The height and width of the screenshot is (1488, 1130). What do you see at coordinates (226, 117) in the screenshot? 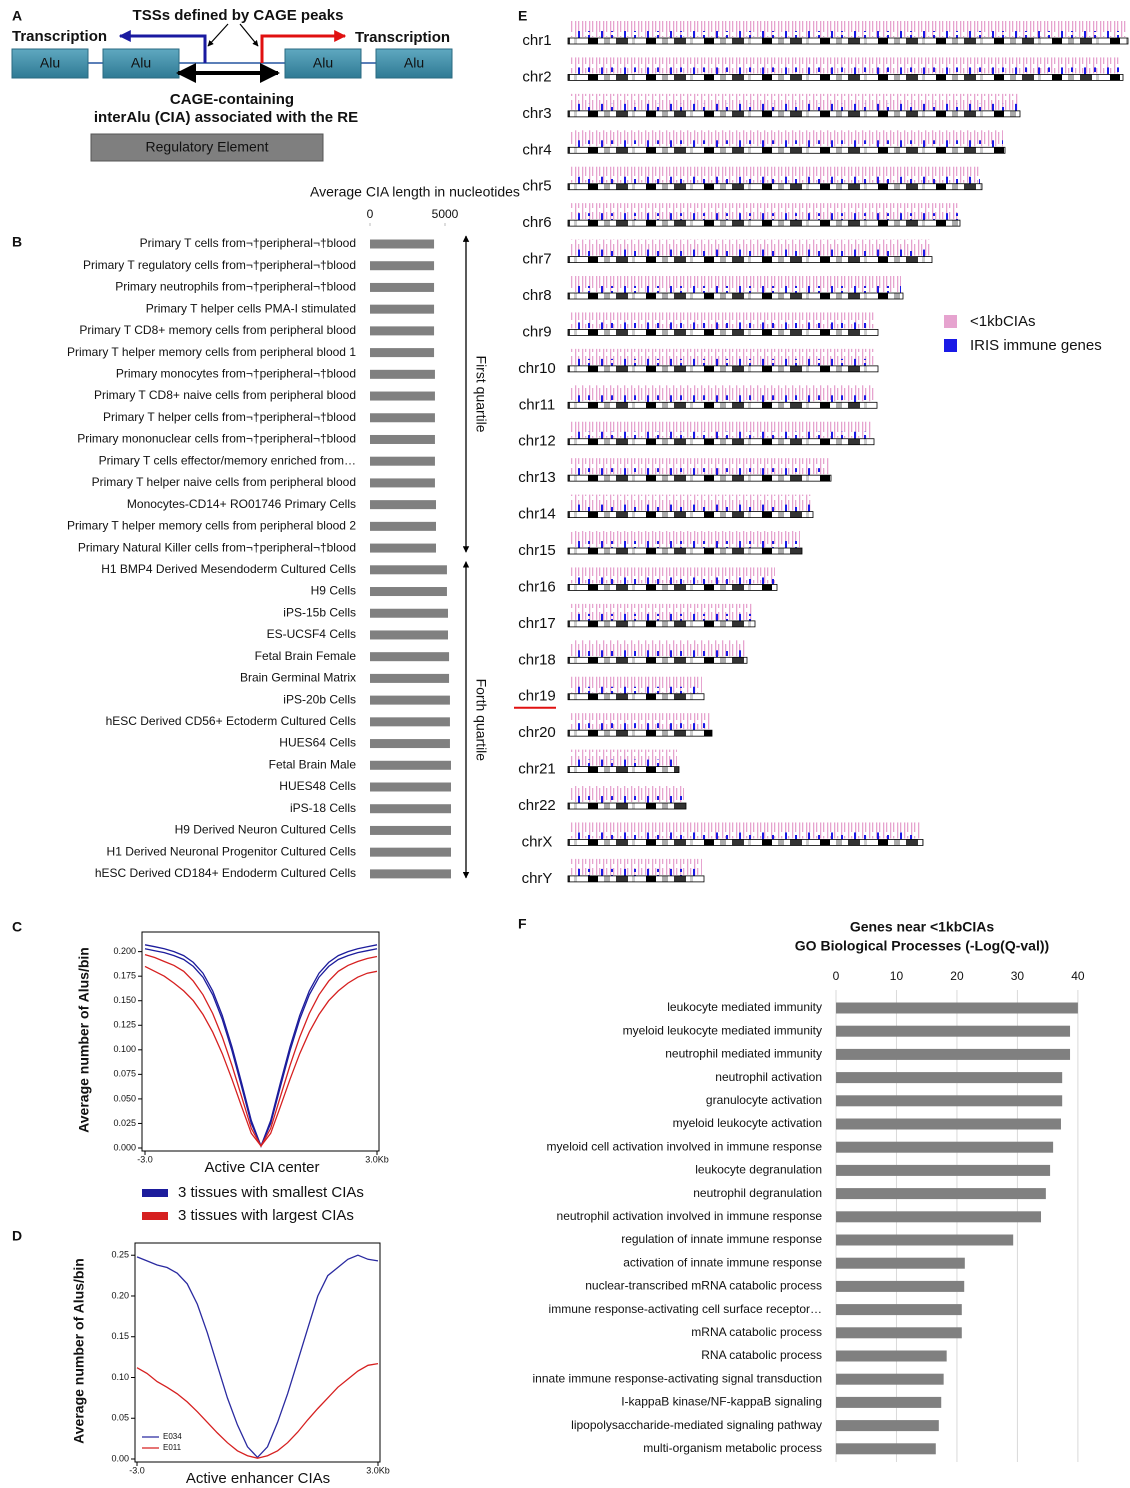
I see `cia-label: interAlu (CIA) associated with the RE` at bounding box center [226, 117].